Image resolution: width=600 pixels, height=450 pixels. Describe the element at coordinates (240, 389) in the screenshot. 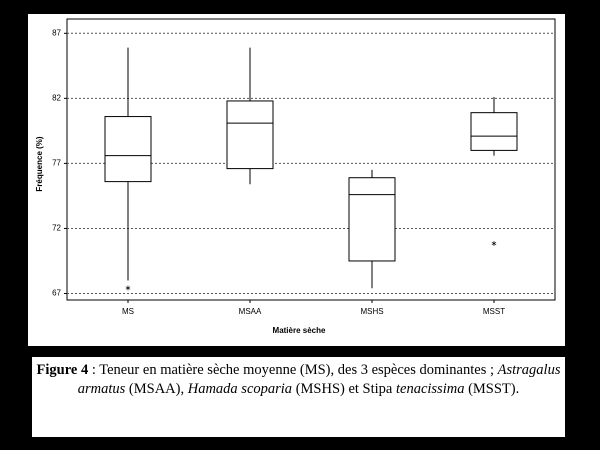

I see `caption-text: Hamada scoparia` at that location.